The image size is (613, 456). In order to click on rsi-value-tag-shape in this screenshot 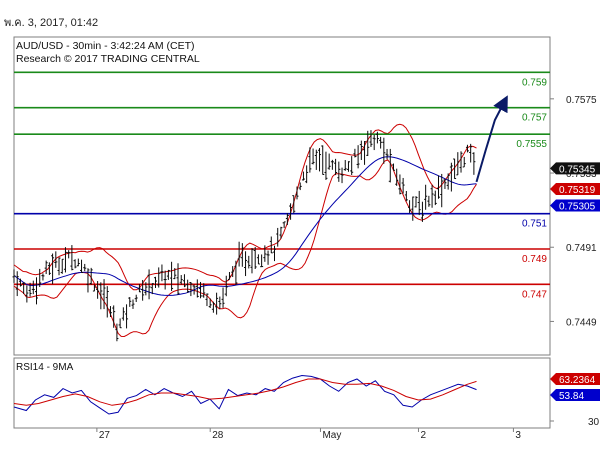, I will do `click(575, 379)`.